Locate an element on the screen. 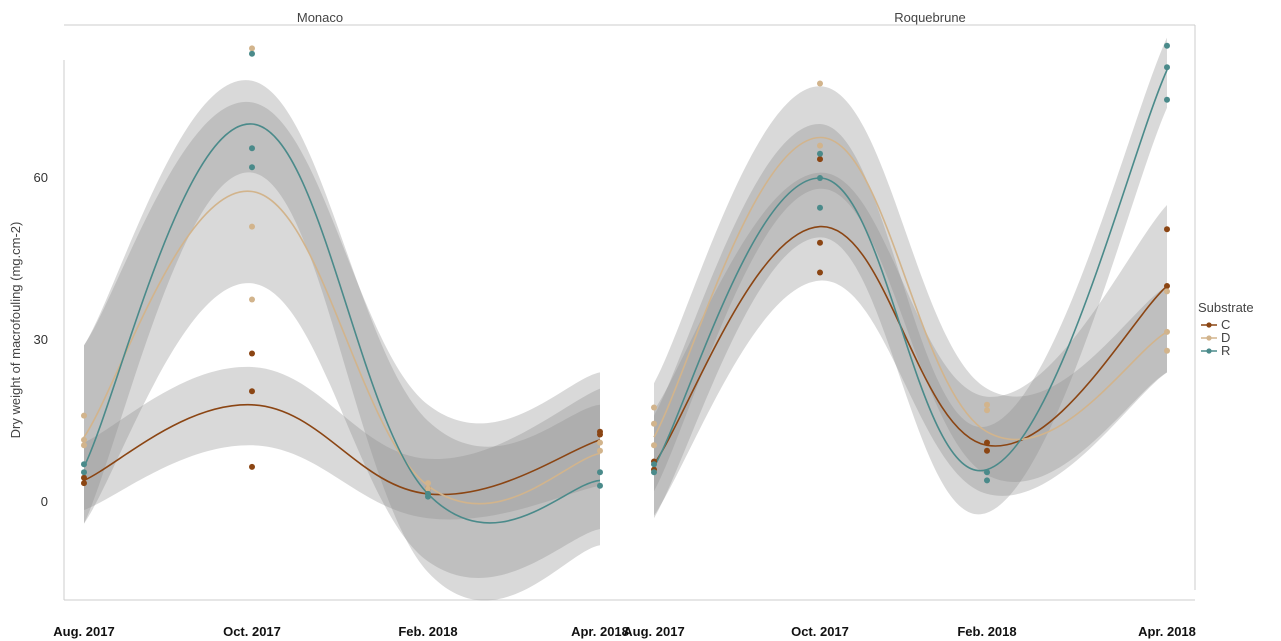 This screenshot has width=1281, height=641. legend-label-r: R is located at coordinates (1225, 350).